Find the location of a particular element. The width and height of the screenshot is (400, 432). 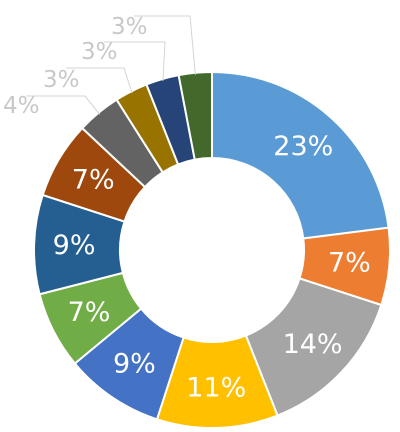

slice-label-5: 9% is located at coordinates (134, 364).